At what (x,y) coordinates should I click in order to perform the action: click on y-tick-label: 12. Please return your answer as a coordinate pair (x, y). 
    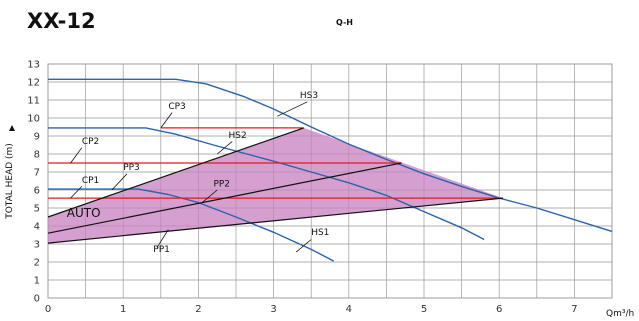
    Looking at the image, I should click on (33, 83).